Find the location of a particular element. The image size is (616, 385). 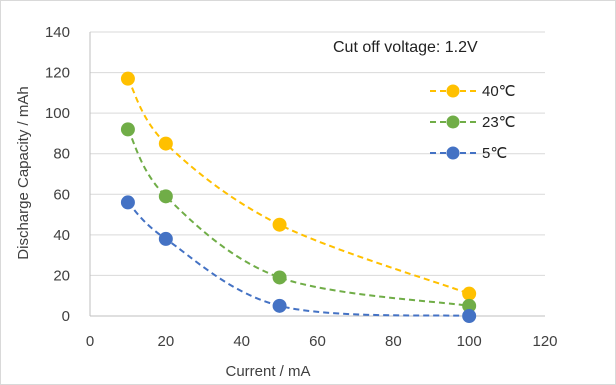

x-axis-title: Current / mA is located at coordinates (267, 371).